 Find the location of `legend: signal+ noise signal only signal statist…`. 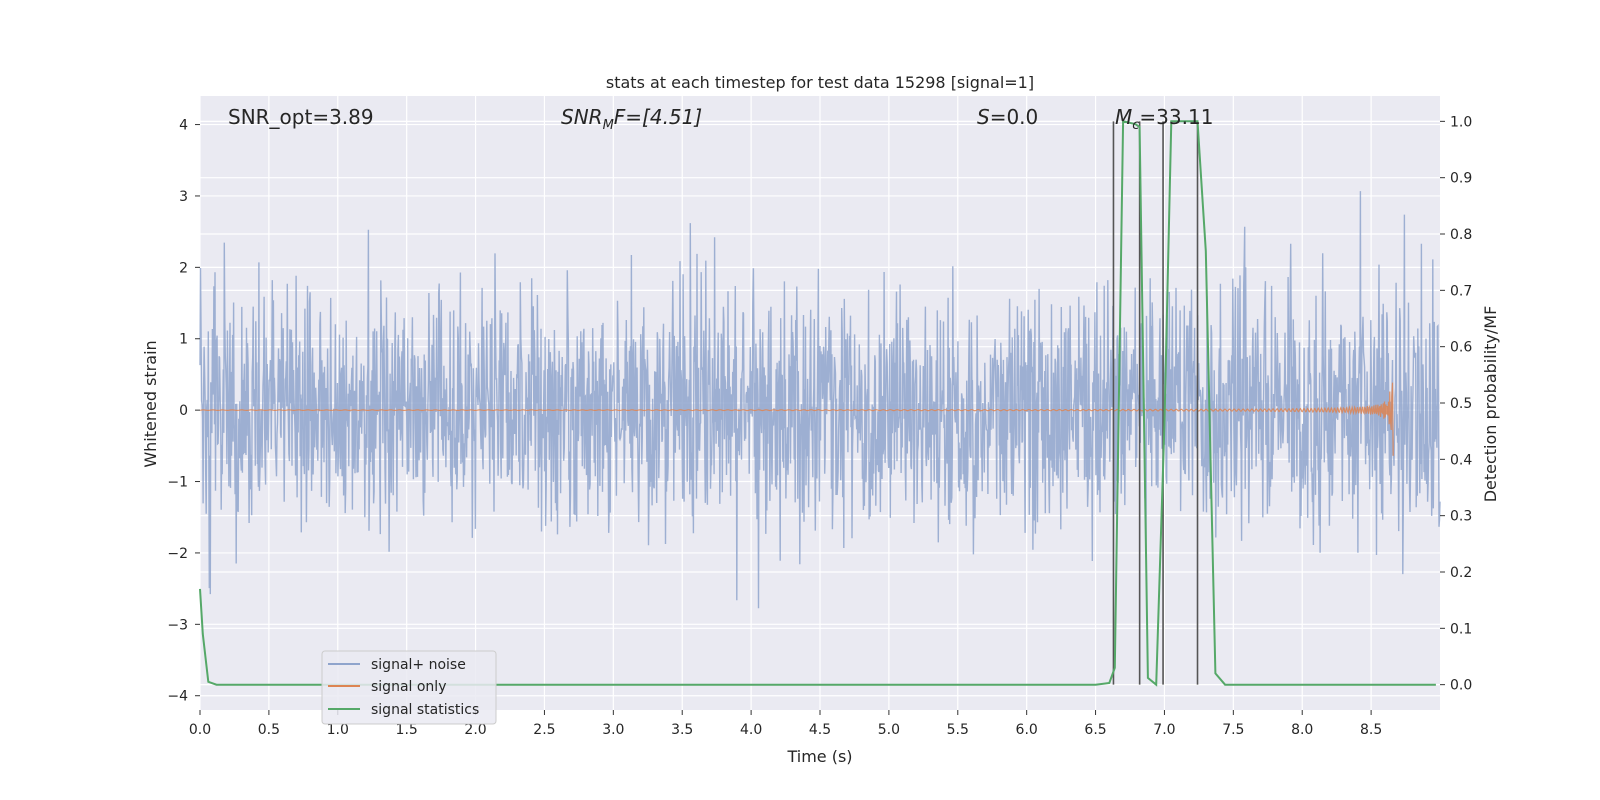

legend: signal+ noise signal only signal statist… is located at coordinates (409, 687).